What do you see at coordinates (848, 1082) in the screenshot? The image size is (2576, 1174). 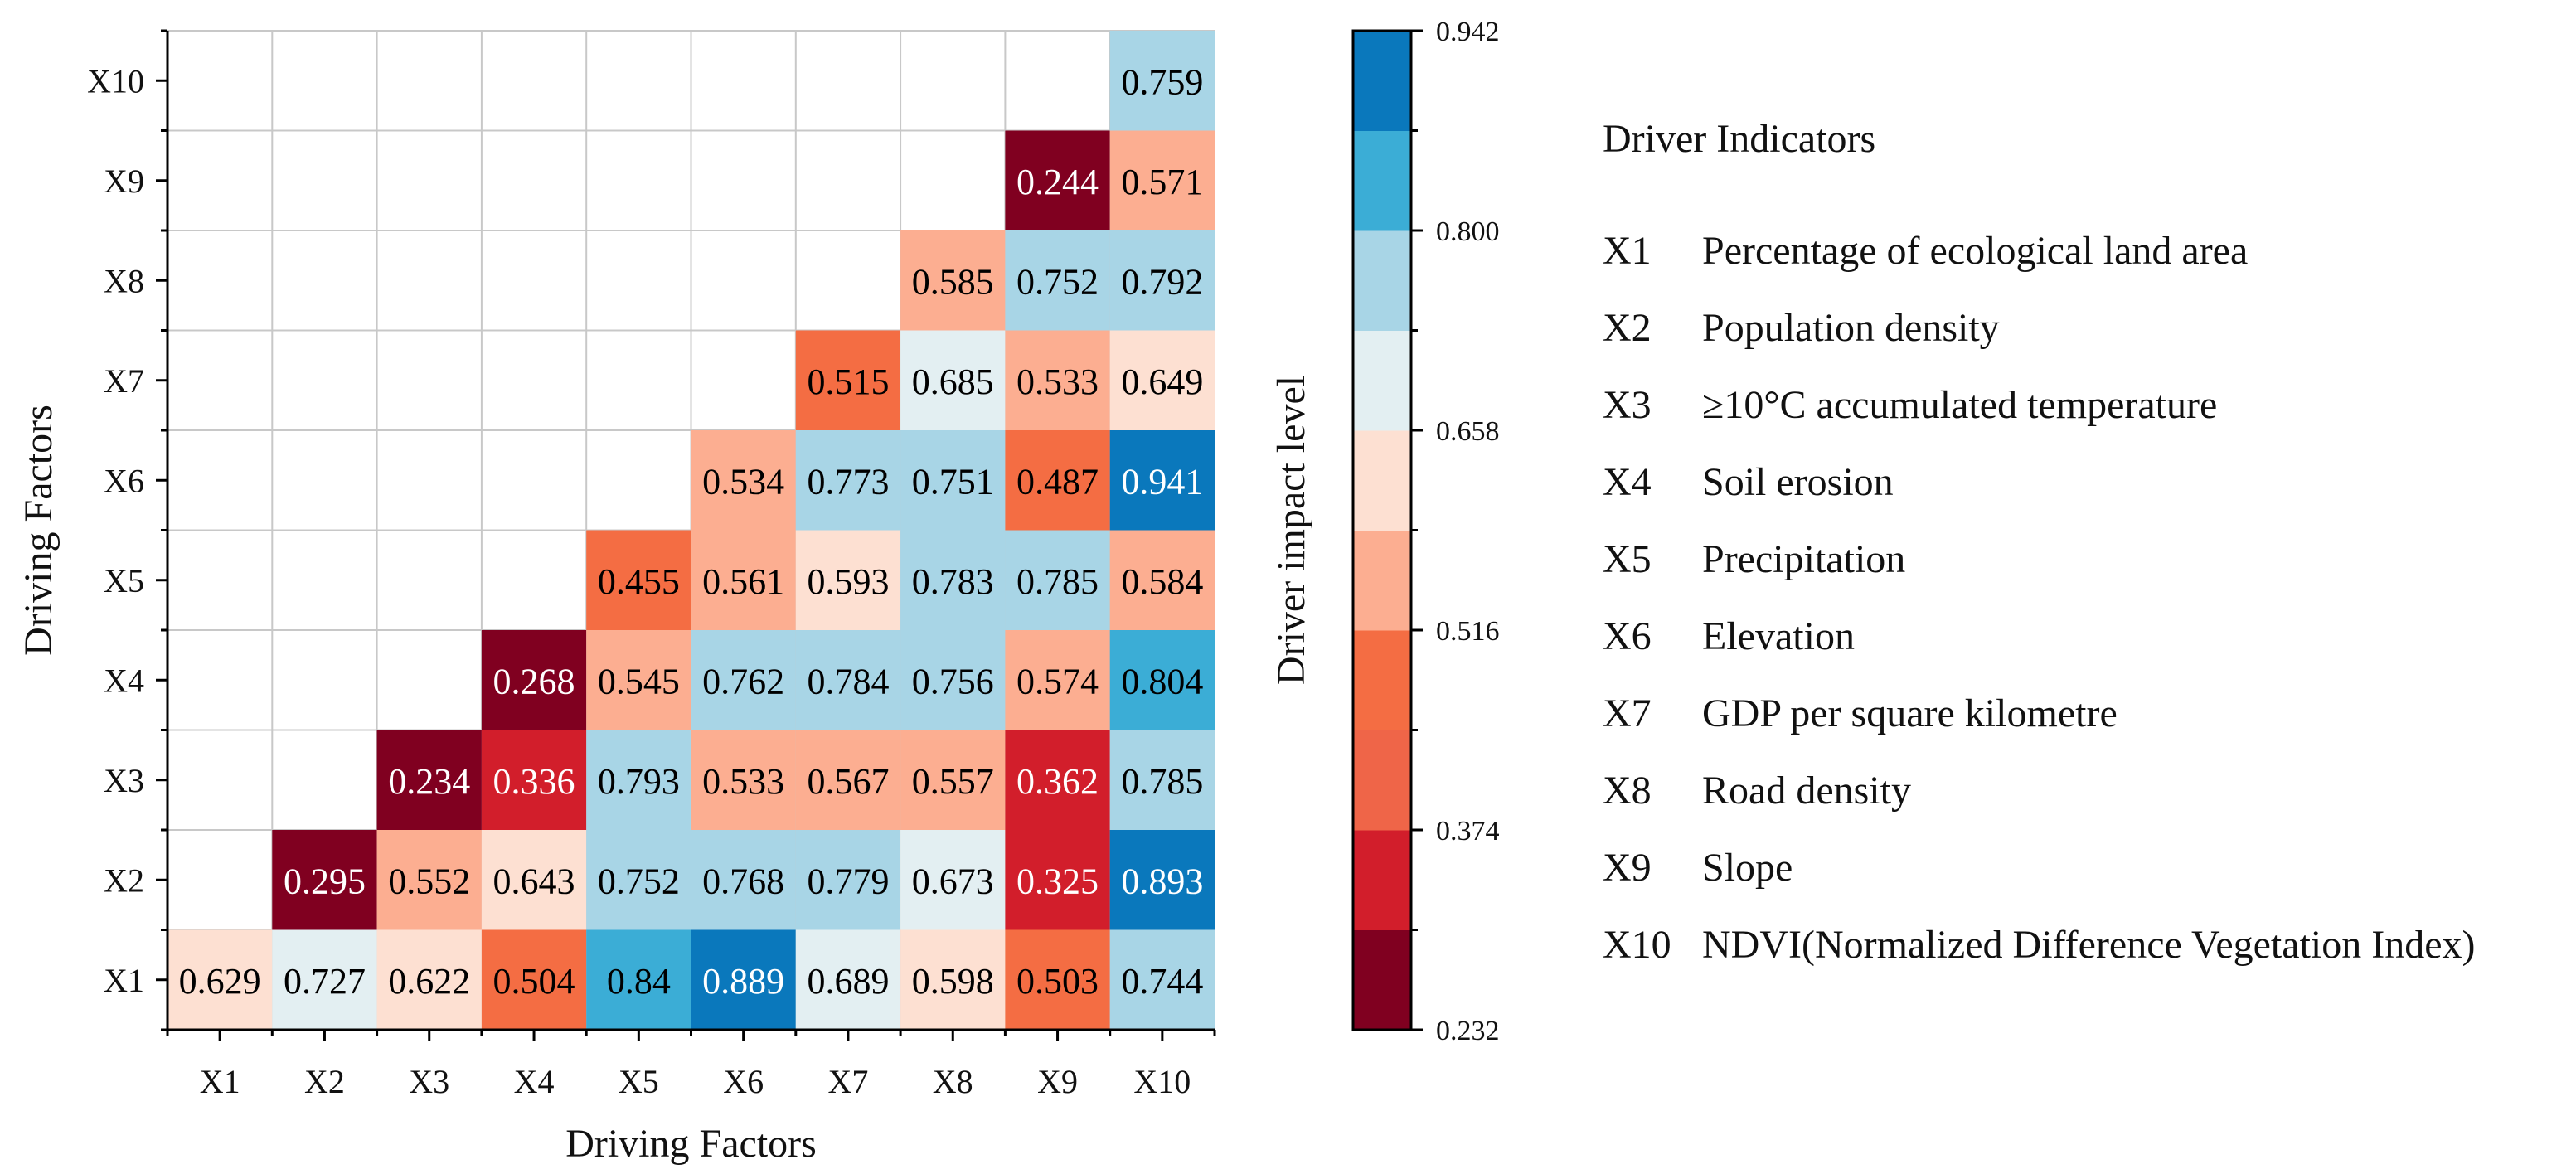 I see `x-tick-label: X7` at bounding box center [848, 1082].